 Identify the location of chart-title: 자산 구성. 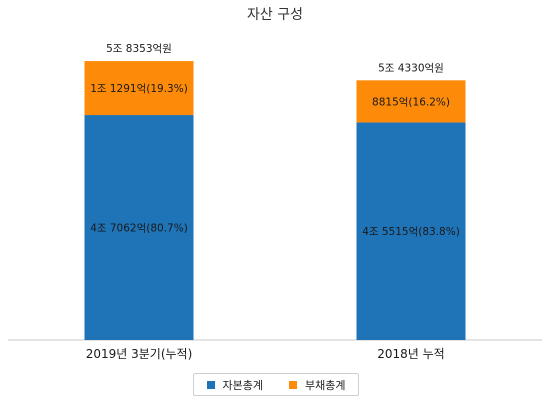
(275, 15).